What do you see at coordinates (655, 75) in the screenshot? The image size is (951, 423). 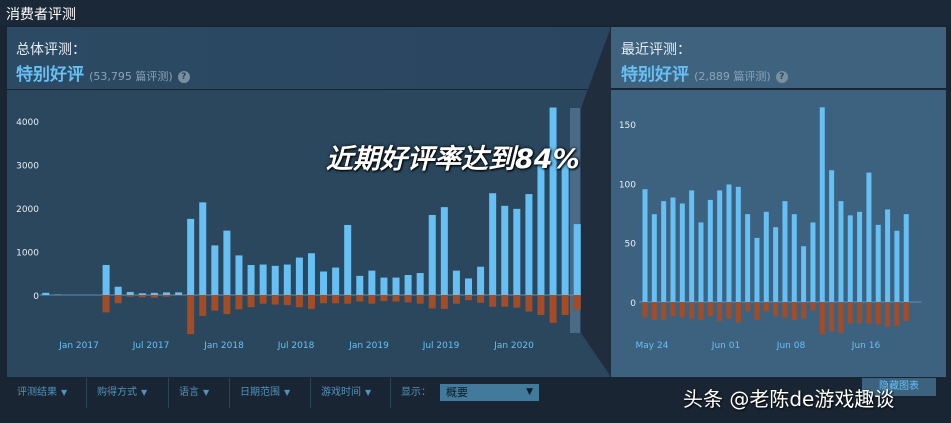 I see `recent-rating: 特别好评` at bounding box center [655, 75].